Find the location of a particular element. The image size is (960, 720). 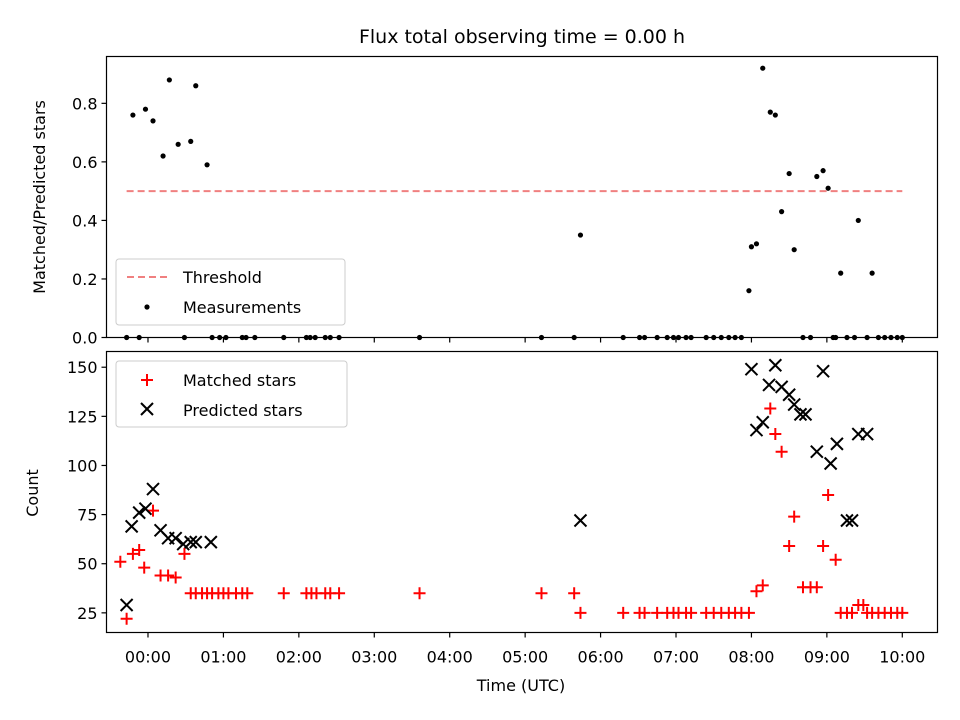

top-legend: Threshold Measurements is located at coordinates (230, 292).